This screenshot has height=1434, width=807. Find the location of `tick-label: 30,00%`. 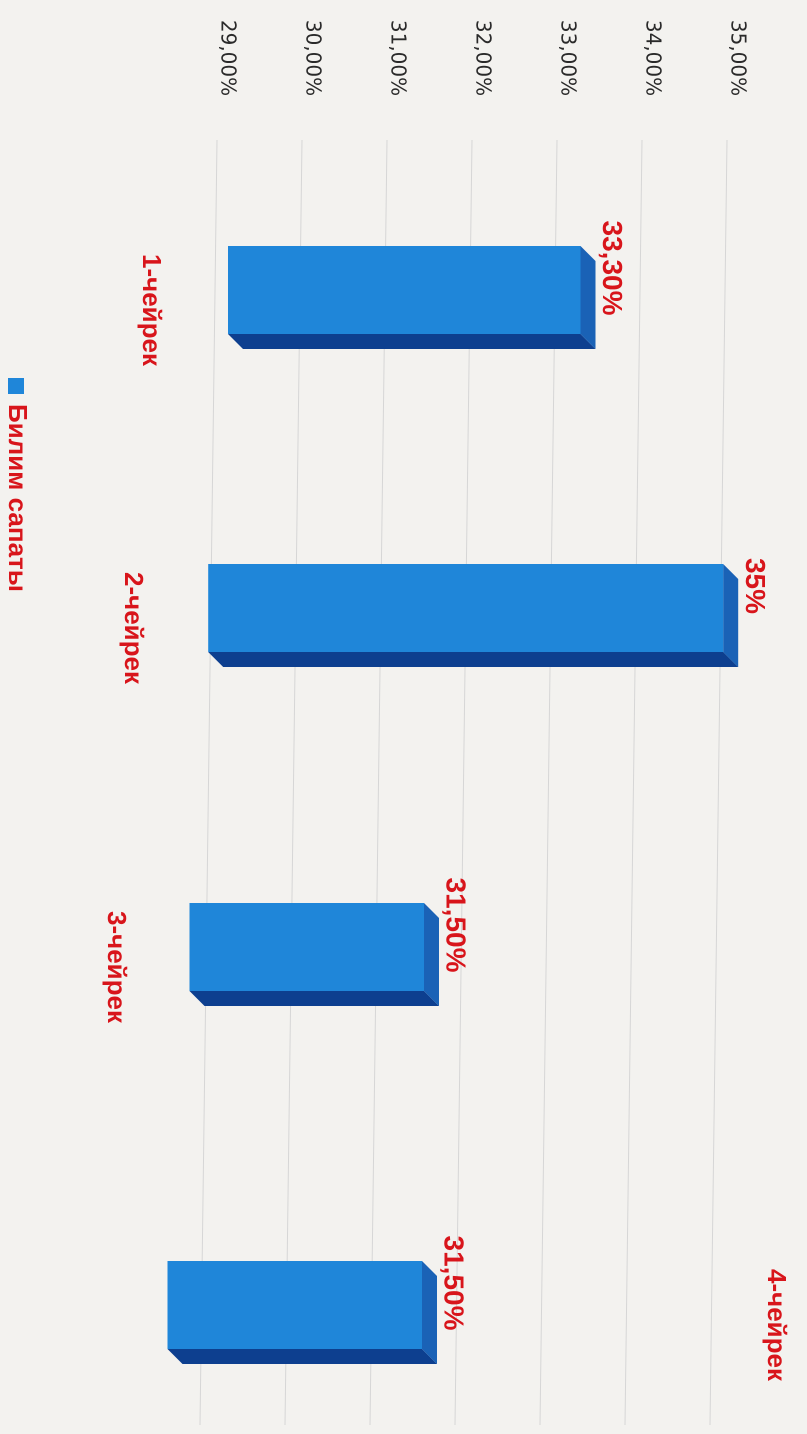

tick-label: 30,00% is located at coordinates (314, 58).